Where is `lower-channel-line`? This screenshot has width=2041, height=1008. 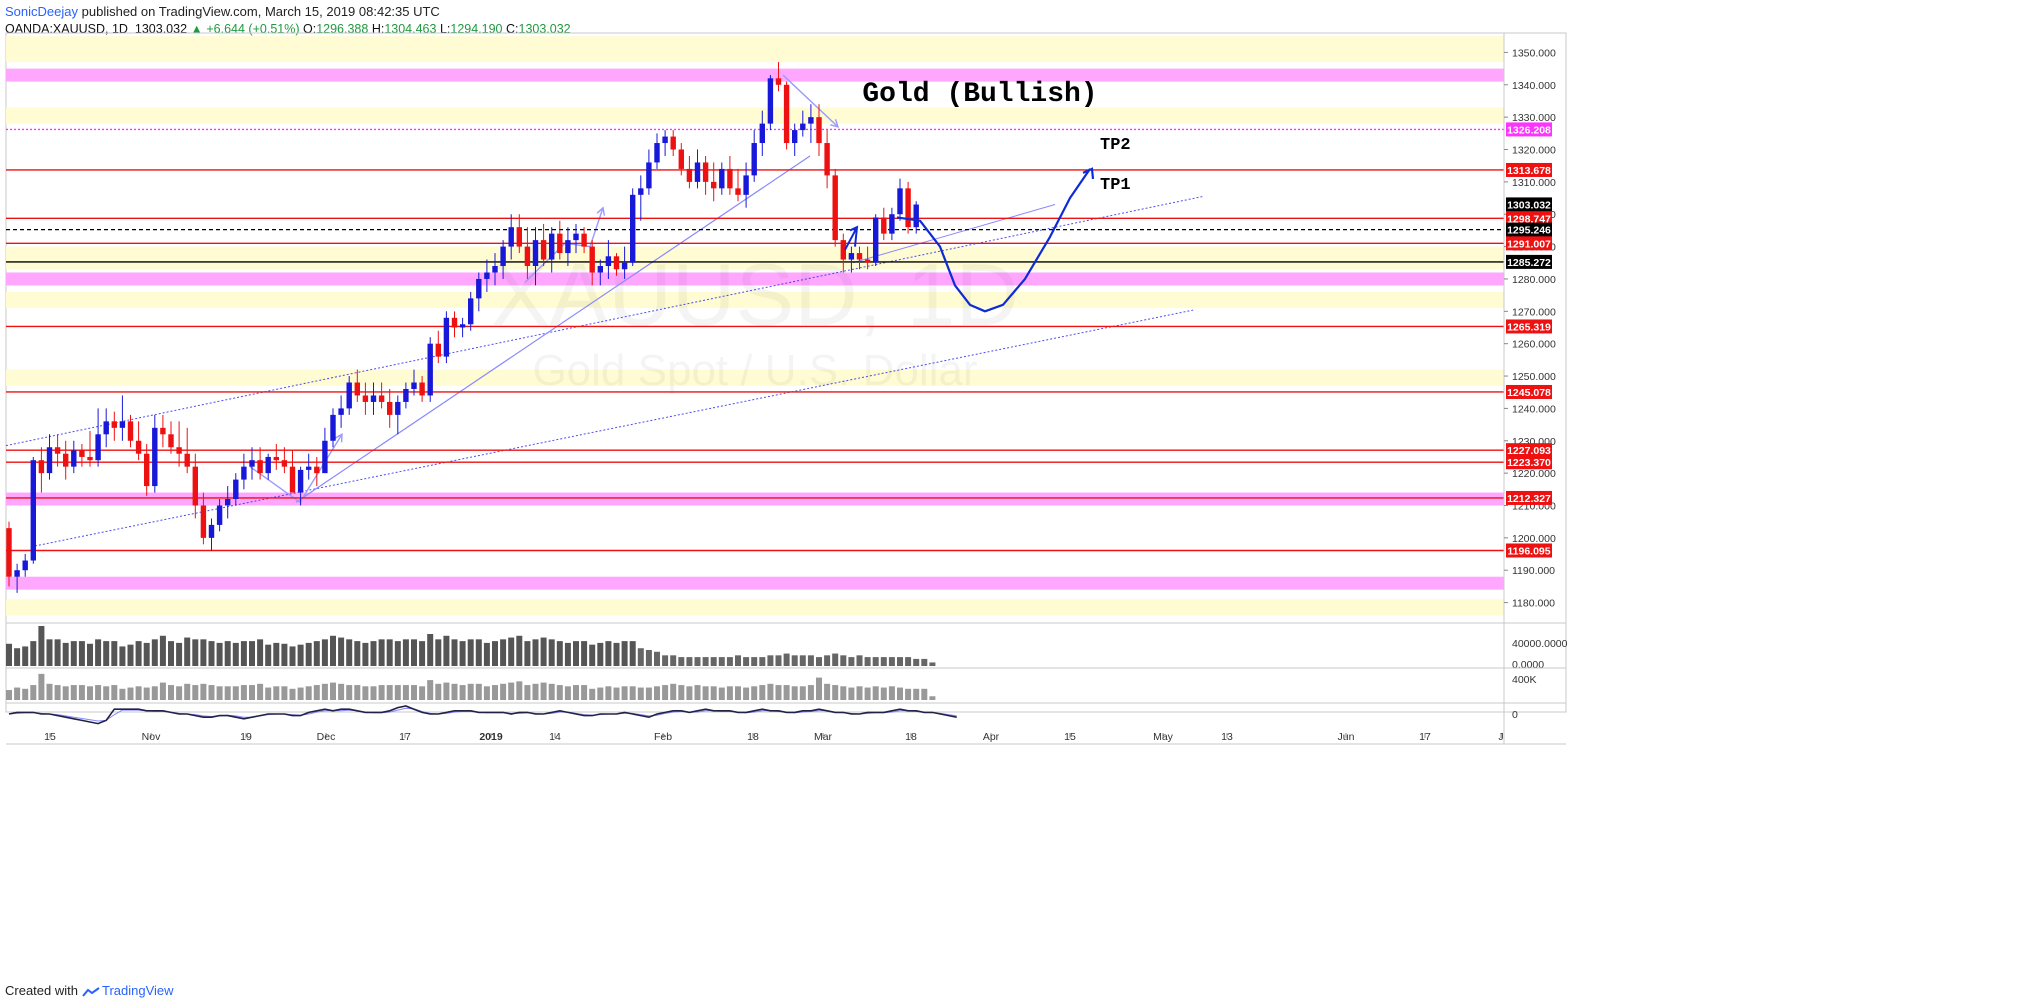 lower-channel-line is located at coordinates (615, 428).